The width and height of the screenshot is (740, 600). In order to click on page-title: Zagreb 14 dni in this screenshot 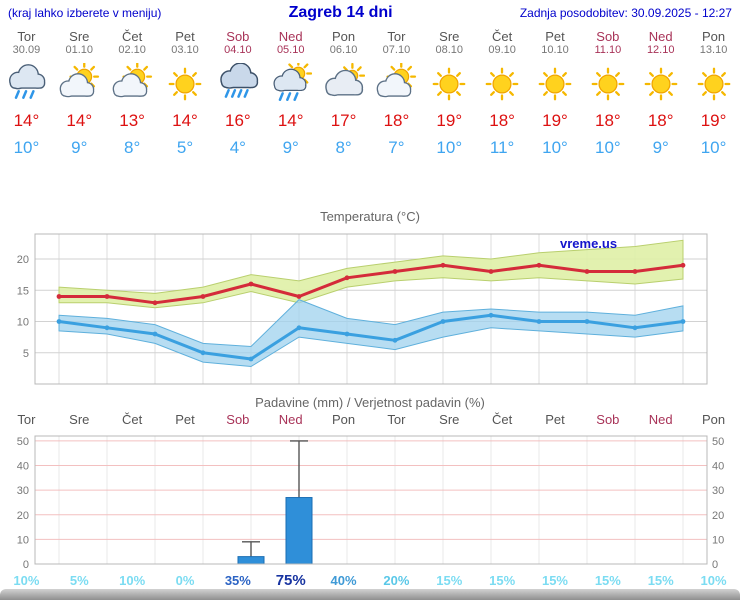, I will do `click(340, 12)`.